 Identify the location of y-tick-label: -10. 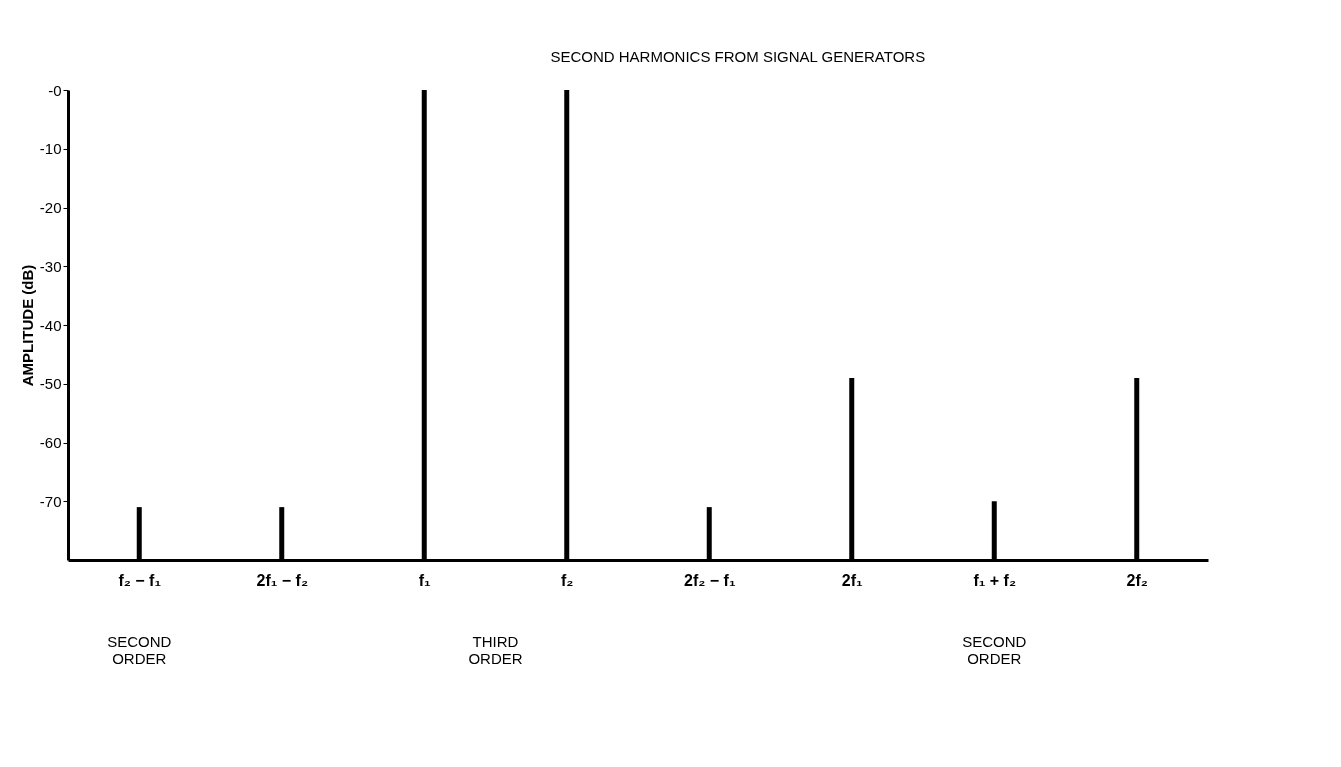
(50, 149).